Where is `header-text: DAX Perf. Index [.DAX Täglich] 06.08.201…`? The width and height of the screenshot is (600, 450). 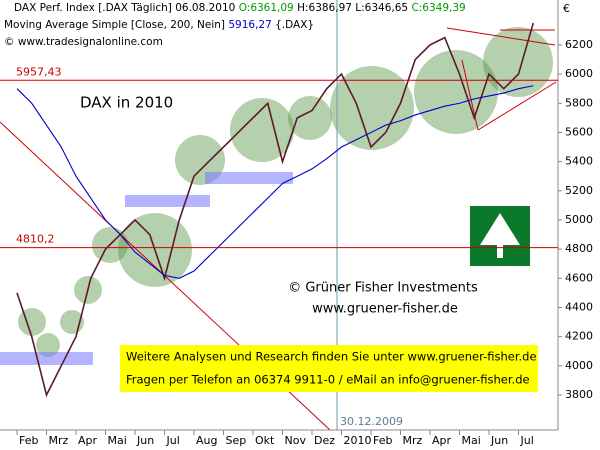 header-text: DAX Perf. Index [.DAX Täglich] 06.08.201… is located at coordinates (124, 8).